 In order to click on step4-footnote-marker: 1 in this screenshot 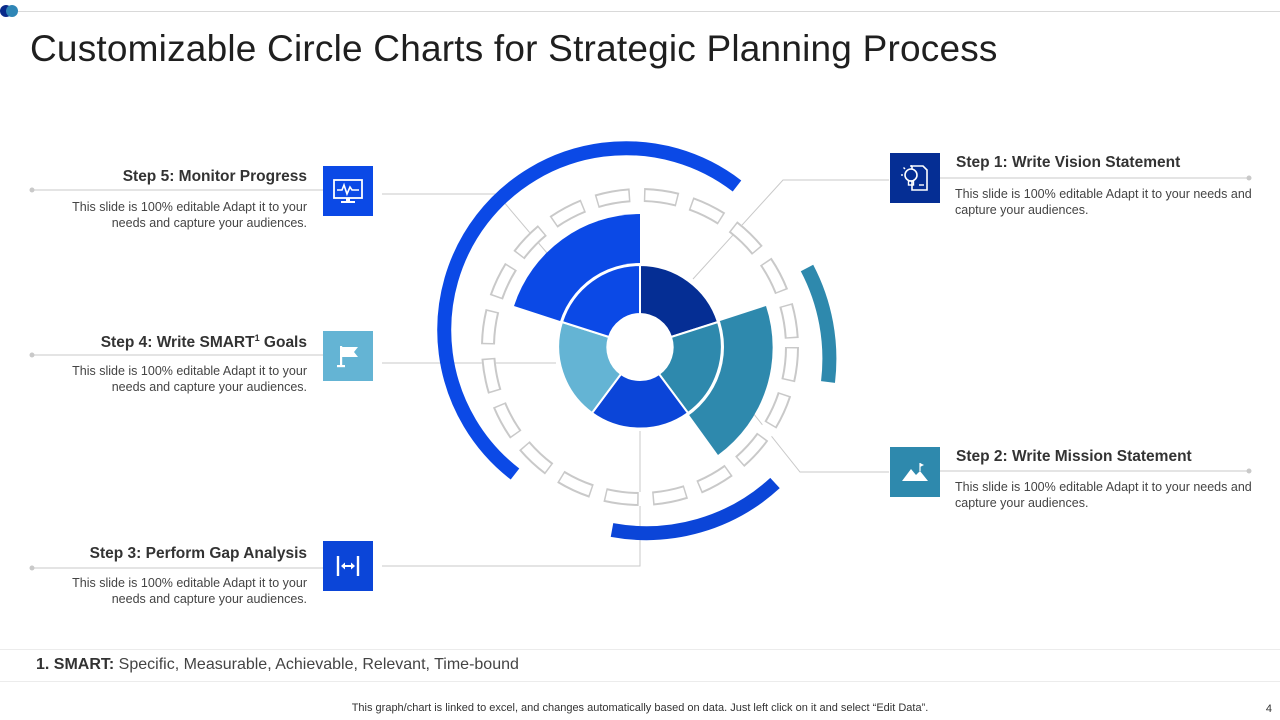, I will do `click(257, 338)`.